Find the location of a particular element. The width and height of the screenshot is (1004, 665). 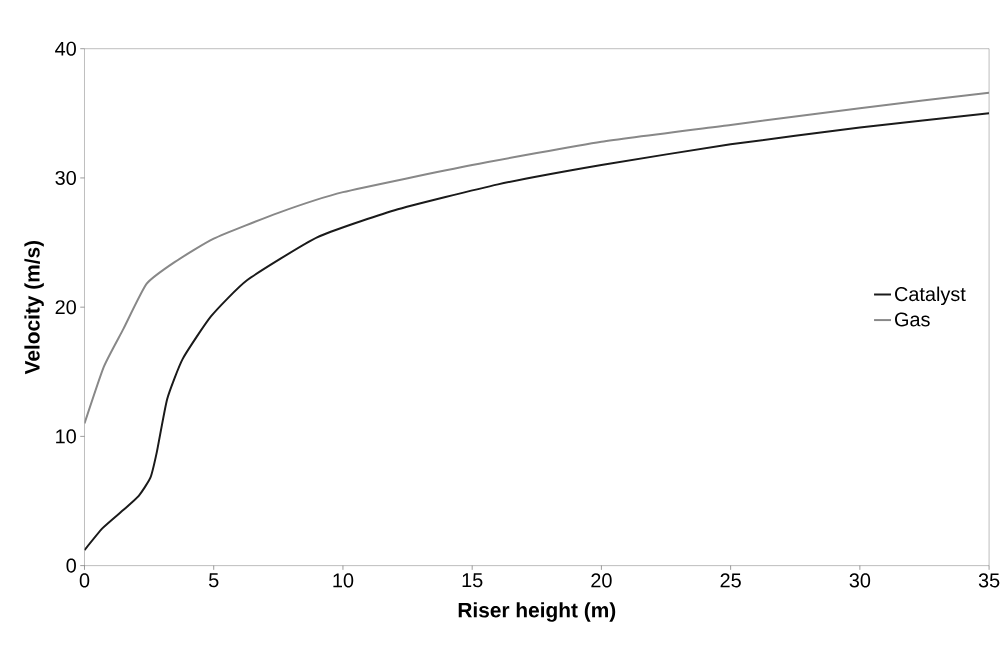

y-tick-label: 0 is located at coordinates (71, 565).